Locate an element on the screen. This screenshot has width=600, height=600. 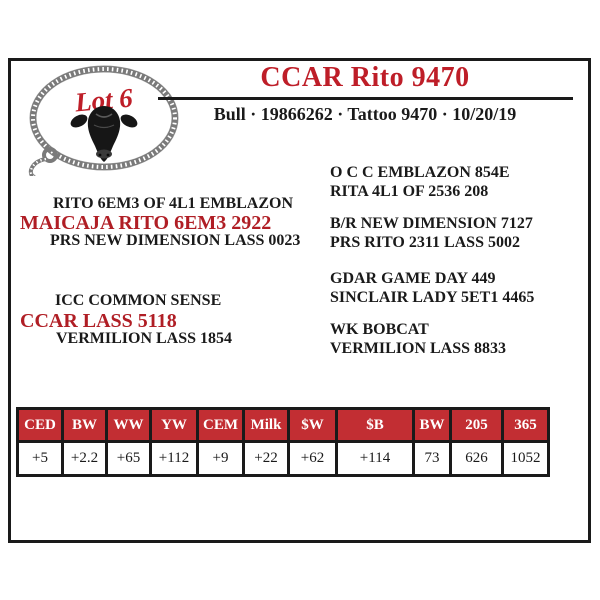
ggp-line: B/R NEW DIMENSION 7127 is located at coordinates (431, 223).